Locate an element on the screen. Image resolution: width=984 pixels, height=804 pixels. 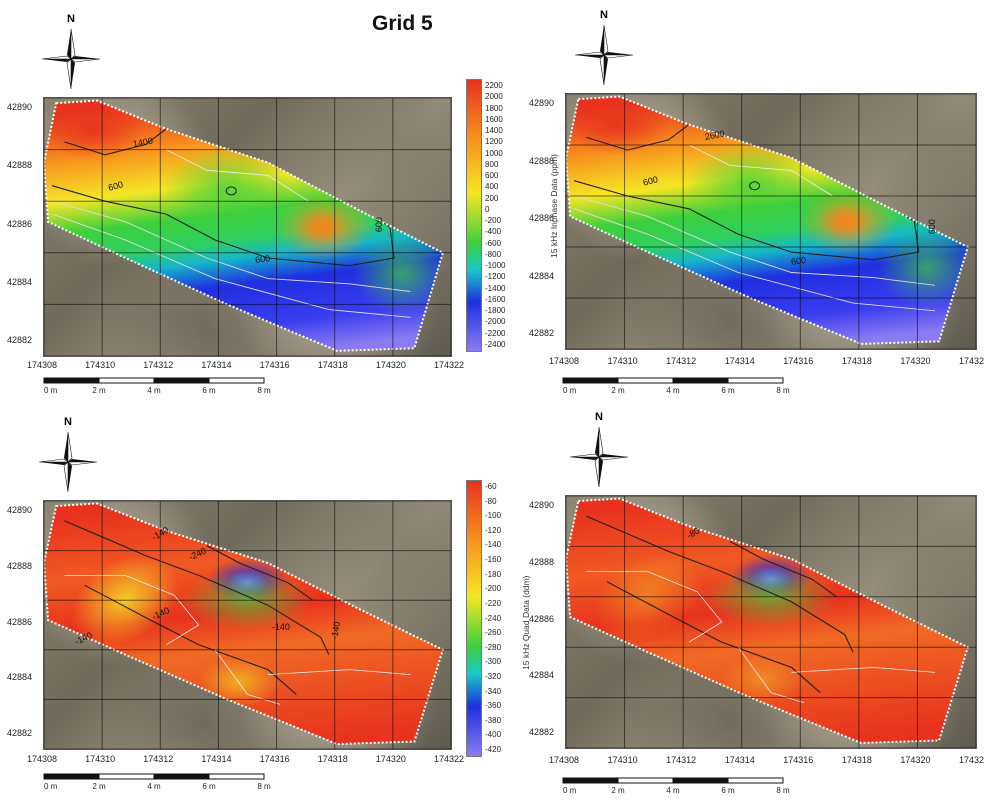
color-scale-tick: 400 is located at coordinates (492, 187).